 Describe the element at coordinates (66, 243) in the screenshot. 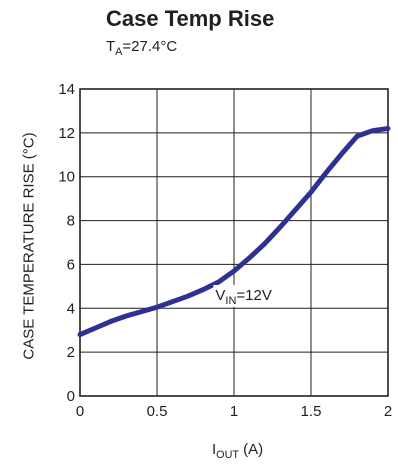

I see `y-axis-ticks: 0 2 4 6 8 10 12 14` at that location.